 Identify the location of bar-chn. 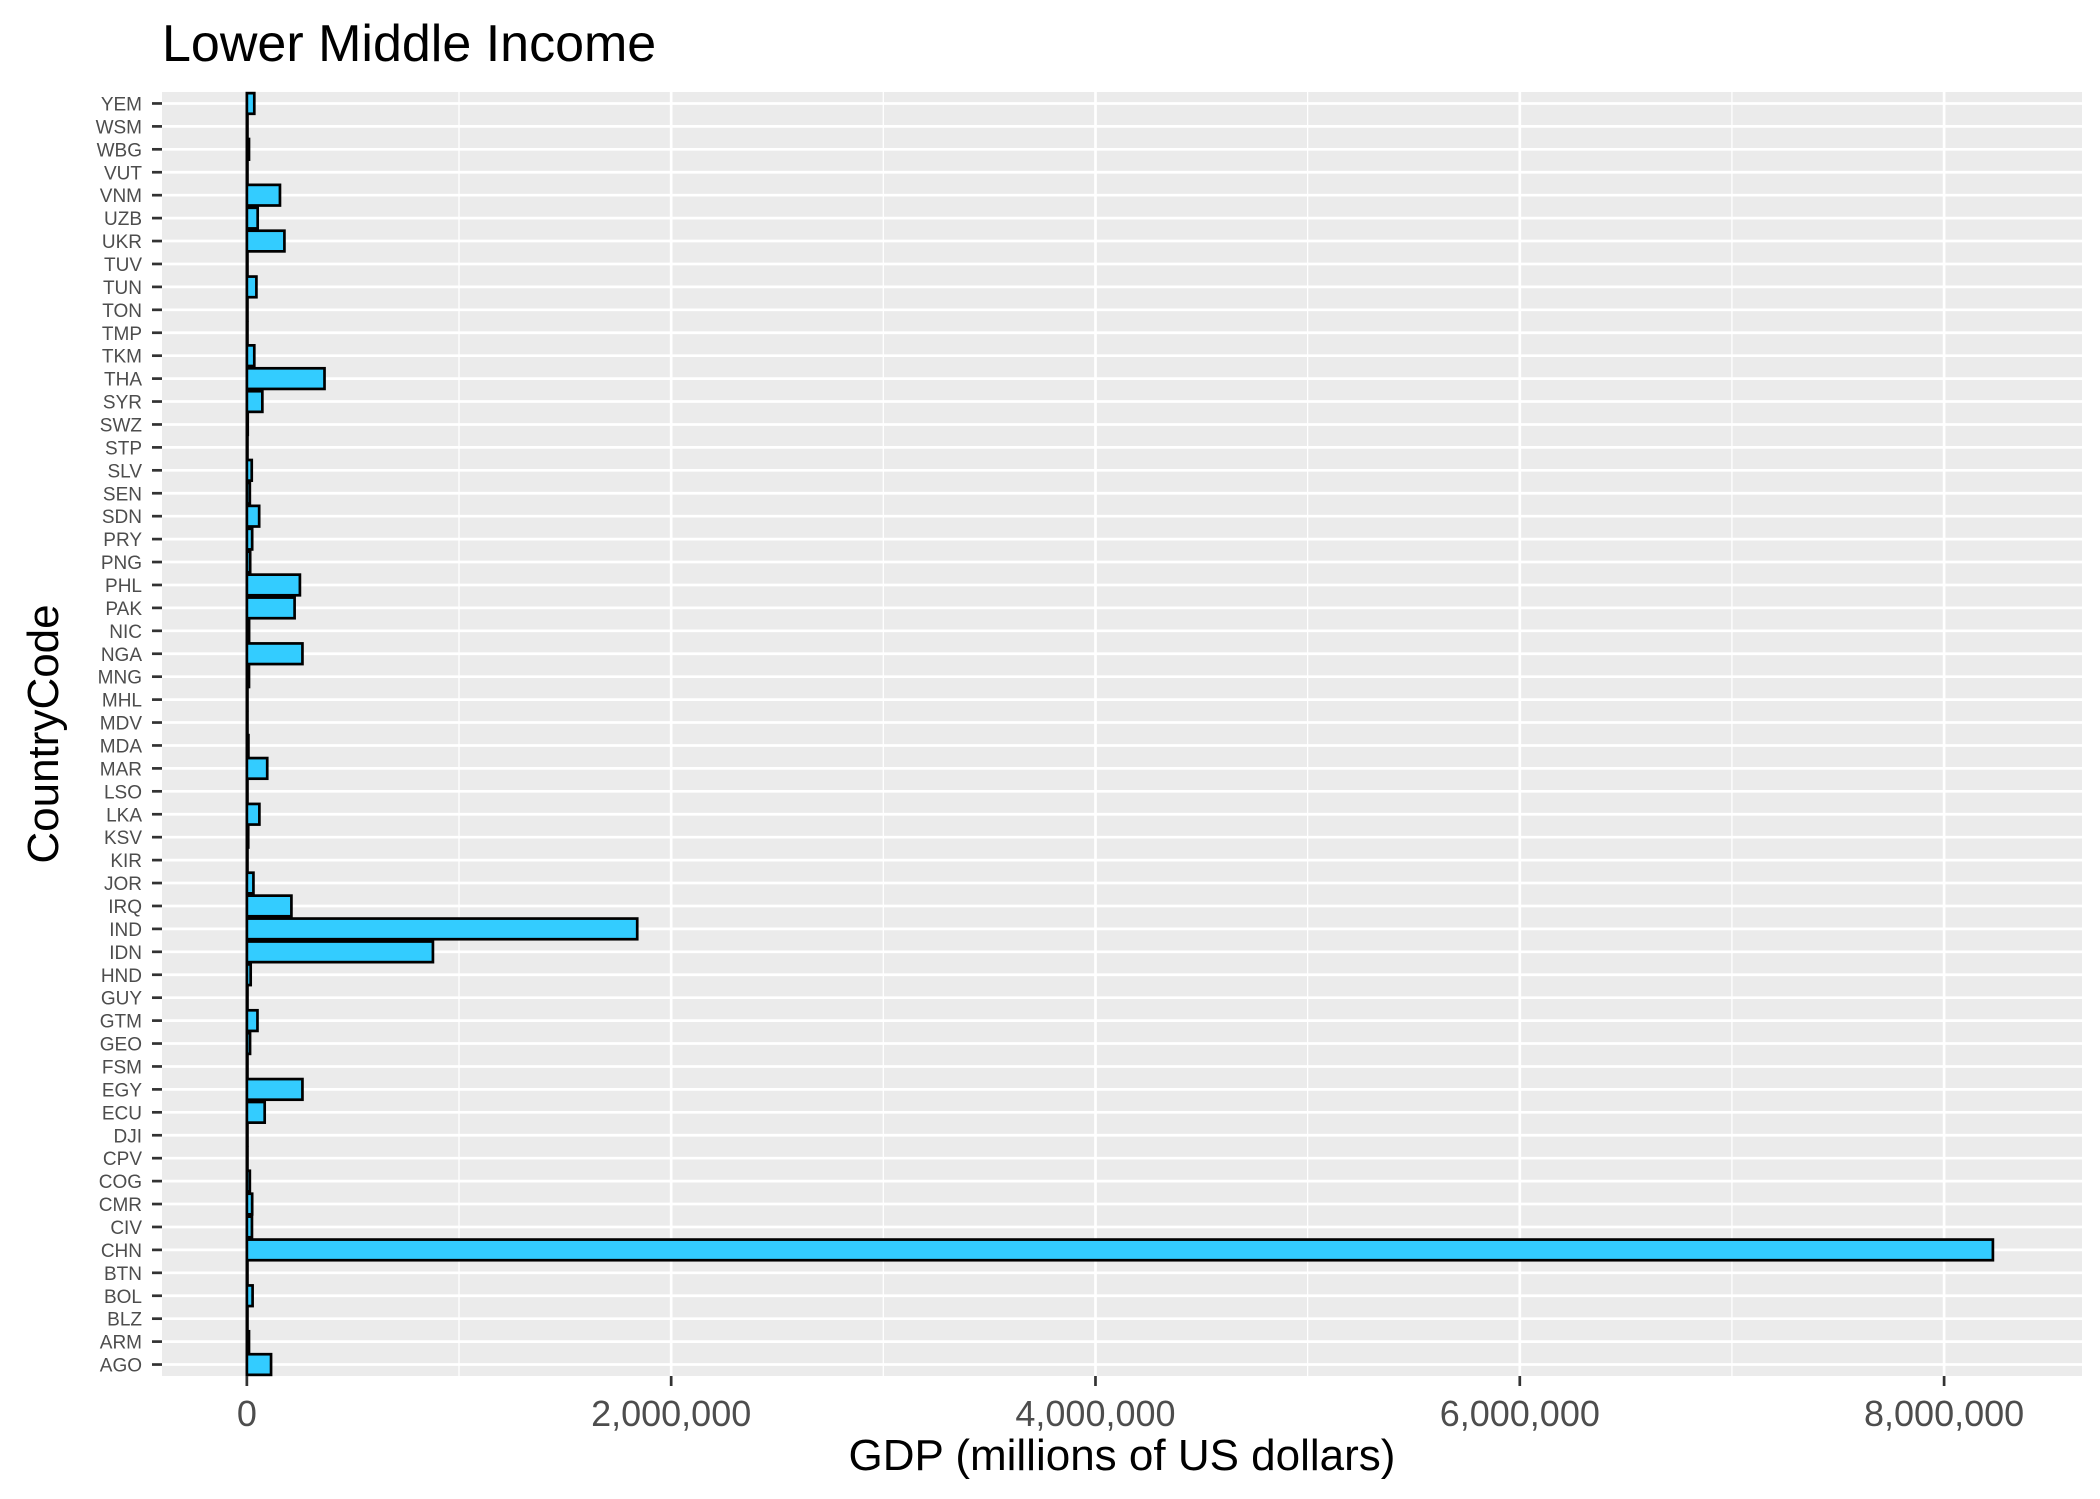
(1120, 1250).